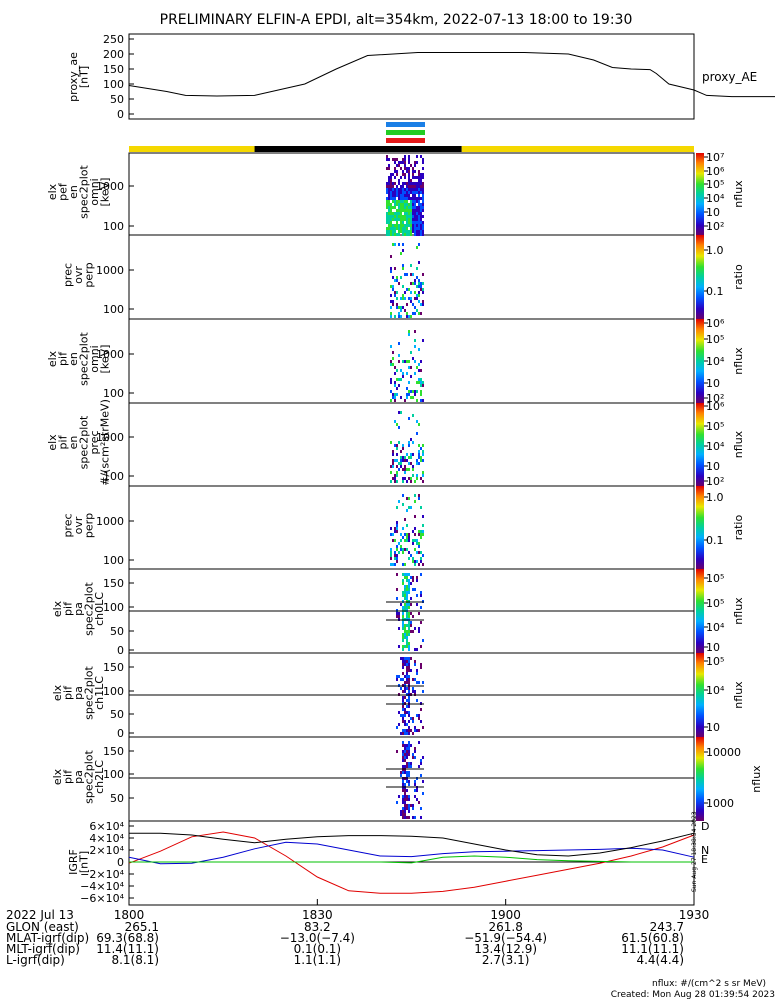 The height and width of the screenshot is (1000, 775). Describe the element at coordinates (113, 54) in the screenshot. I see `proxy-ae-ytick-label: 200` at that location.